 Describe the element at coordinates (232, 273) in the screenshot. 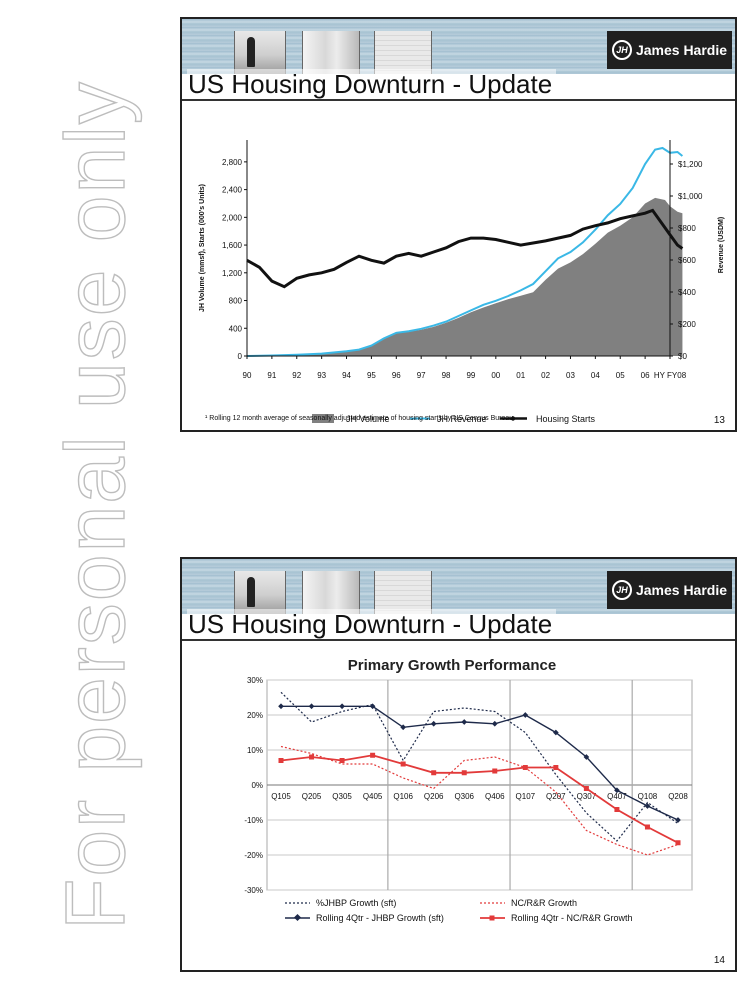

I see `y-tick-label: 1,200` at that location.